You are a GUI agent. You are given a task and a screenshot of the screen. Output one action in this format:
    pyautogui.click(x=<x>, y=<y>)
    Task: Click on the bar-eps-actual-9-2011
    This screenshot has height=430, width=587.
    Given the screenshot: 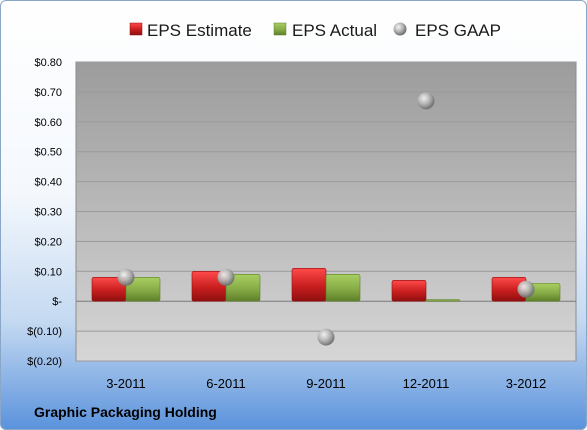 What is the action you would take?
    pyautogui.click(x=343, y=287)
    